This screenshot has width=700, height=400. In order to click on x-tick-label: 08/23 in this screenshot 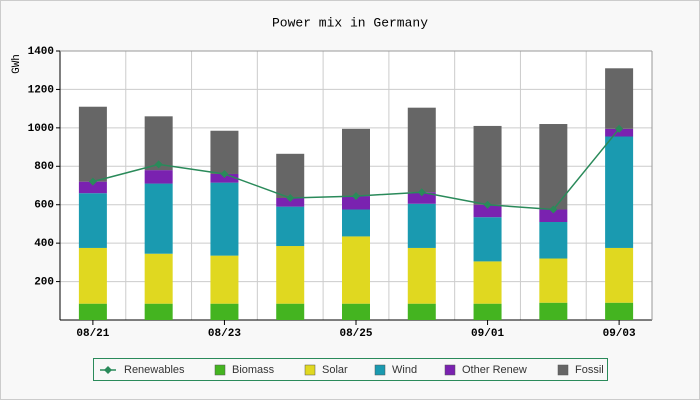, I will do `click(224, 334)`.